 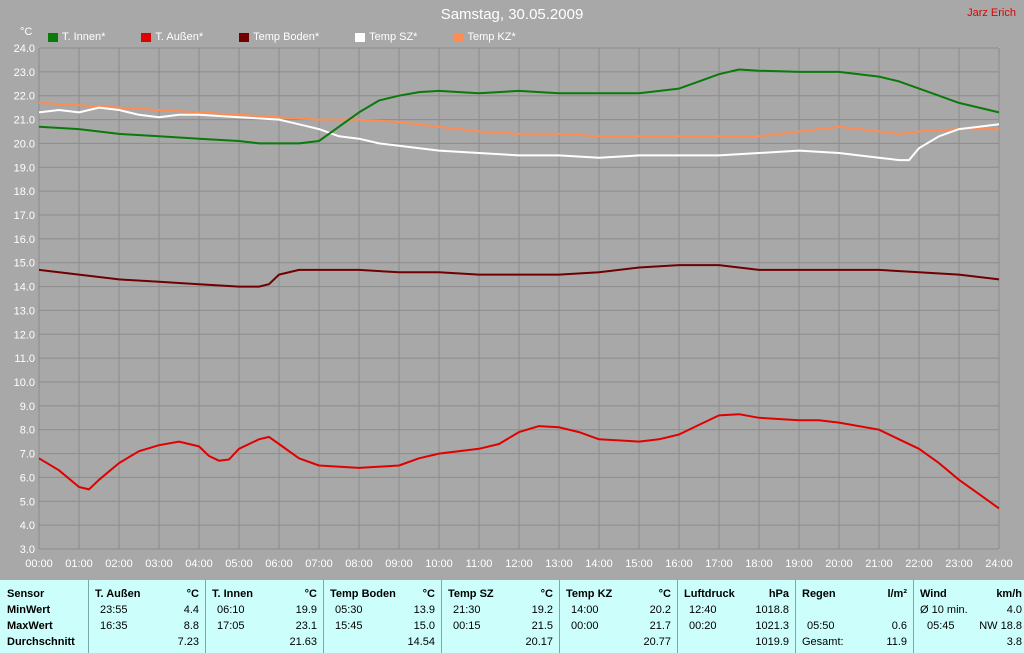 I want to click on x-tick-label: 01:00, so click(x=79, y=564).